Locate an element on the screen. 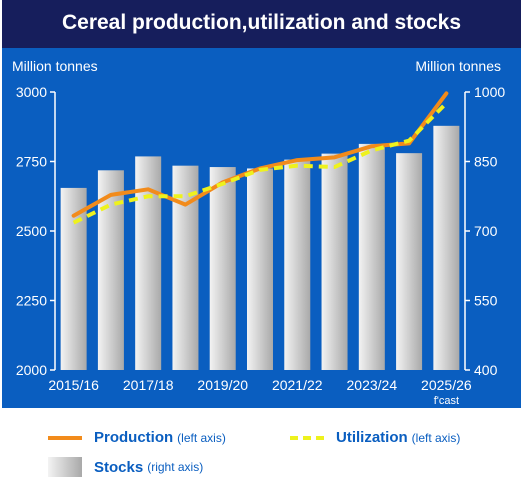 This screenshot has height=500, width=523. x-axis-tick-label: 2025/26 is located at coordinates (446, 385).